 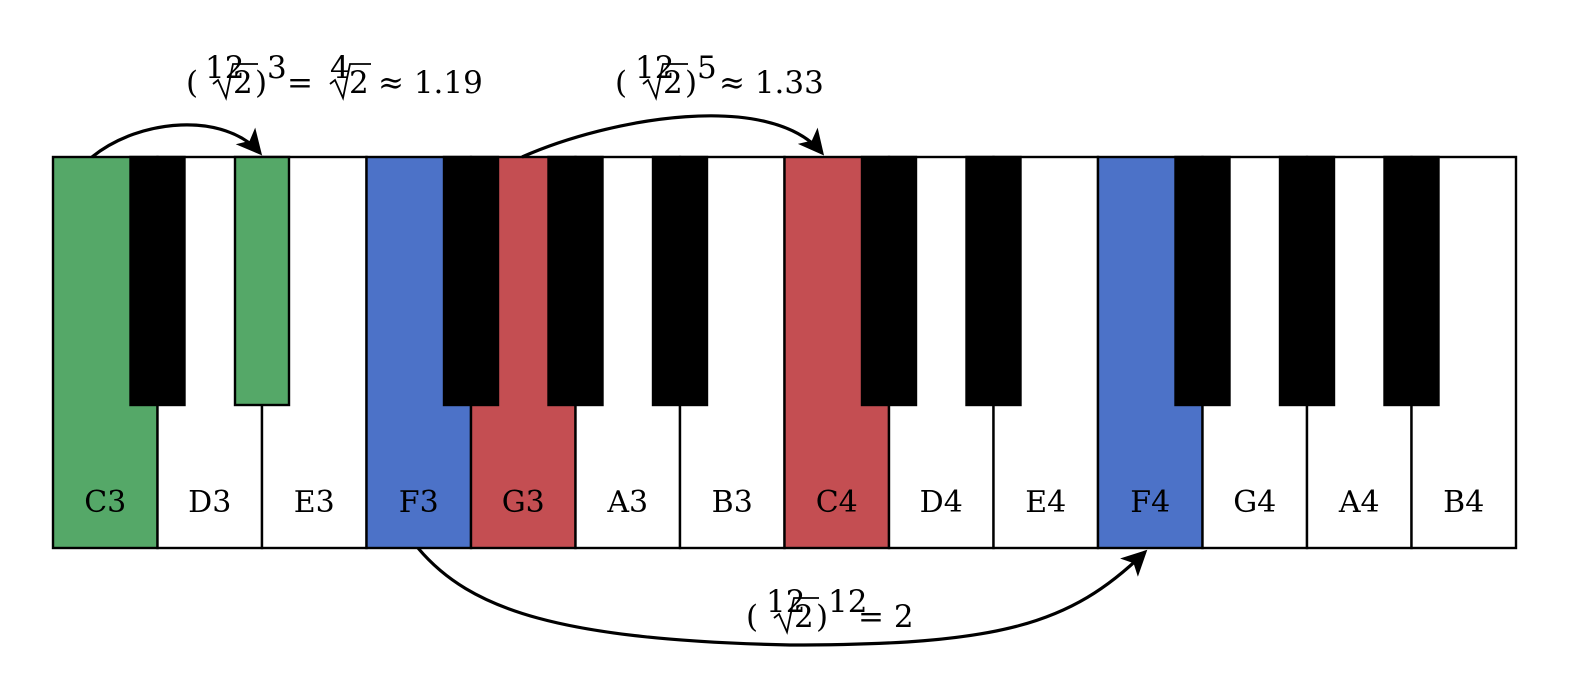 I want to click on key-labels: C3 D3 E3 F3 G3 A3 B3 C4 D4 E4 F4 G4 A4 B4, so click(x=784, y=502).